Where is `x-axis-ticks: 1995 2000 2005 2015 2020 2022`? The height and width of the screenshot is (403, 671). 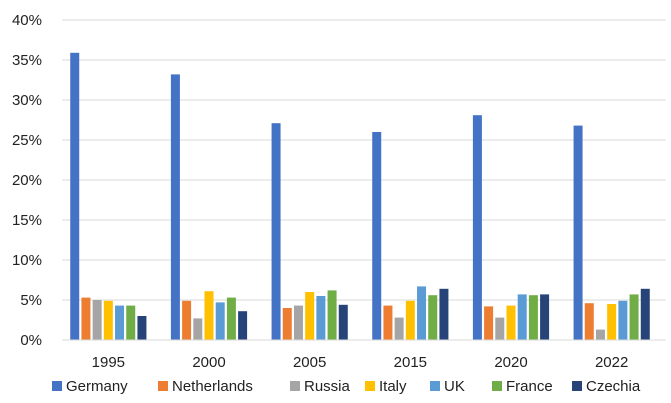 x-axis-ticks: 1995 2000 2005 2015 2020 2022 is located at coordinates (360, 362).